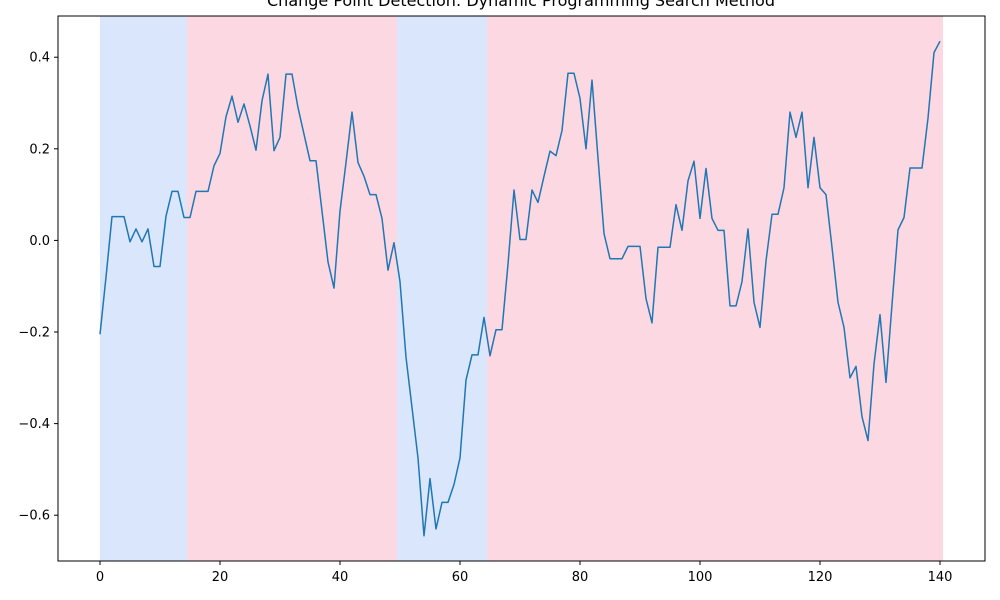  What do you see at coordinates (34, 424) in the screenshot?
I see `y-tick-label: −0.4` at bounding box center [34, 424].